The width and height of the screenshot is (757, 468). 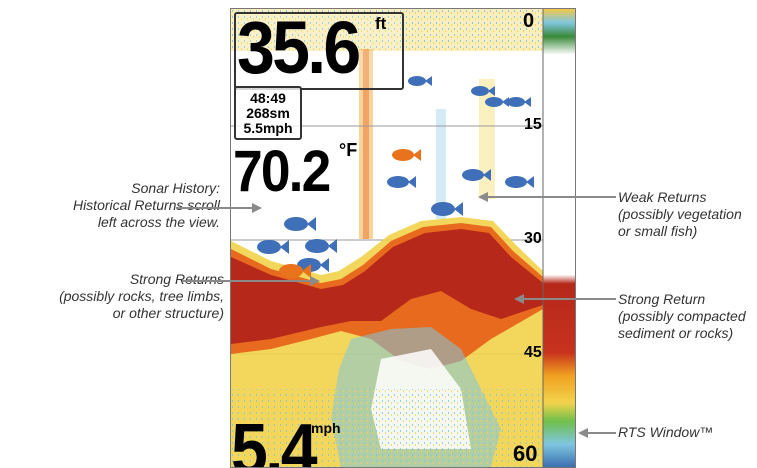 I want to click on leader-arrowhead, so click(x=583, y=433).